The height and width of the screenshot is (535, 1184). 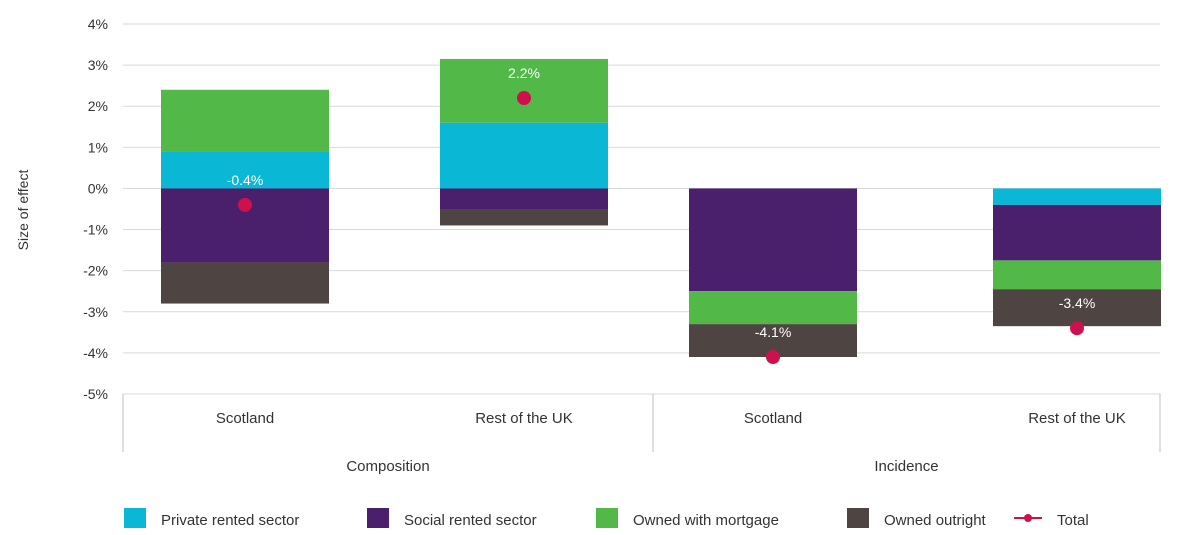 I want to click on legend-label: Social rented sector, so click(x=470, y=520).